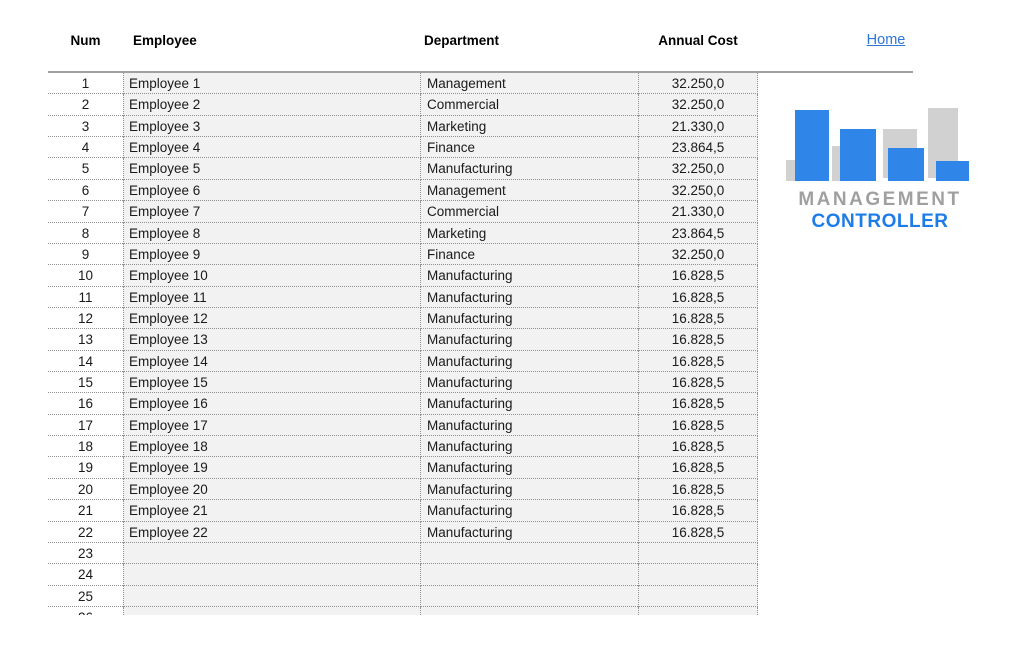 The image size is (1015, 653). What do you see at coordinates (272, 190) in the screenshot?
I see `cell-employee: Employee 6` at bounding box center [272, 190].